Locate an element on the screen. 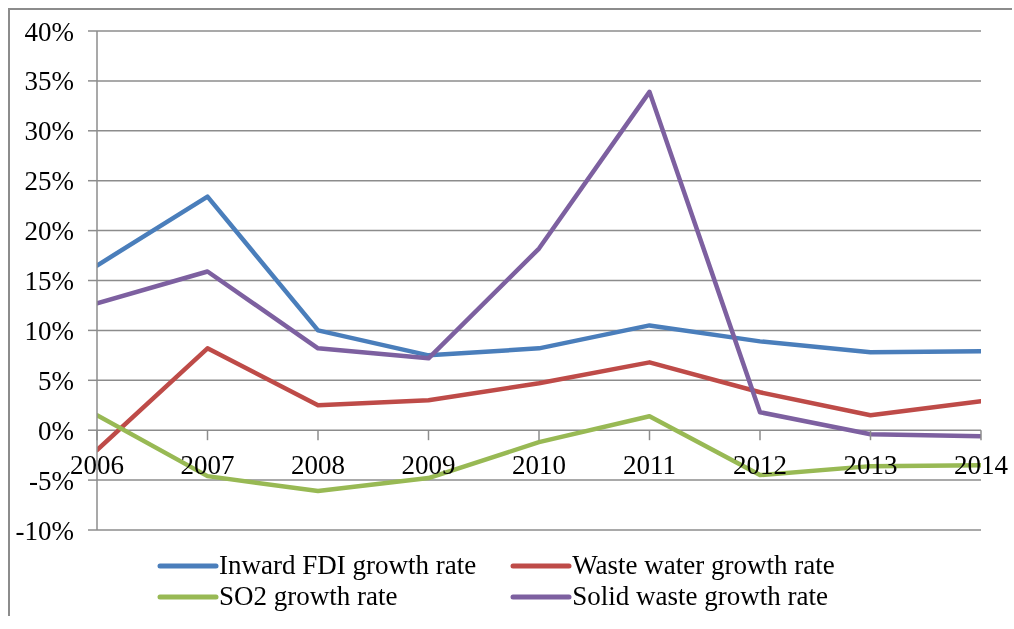  y-tick-label: 10% is located at coordinates (49, 330).